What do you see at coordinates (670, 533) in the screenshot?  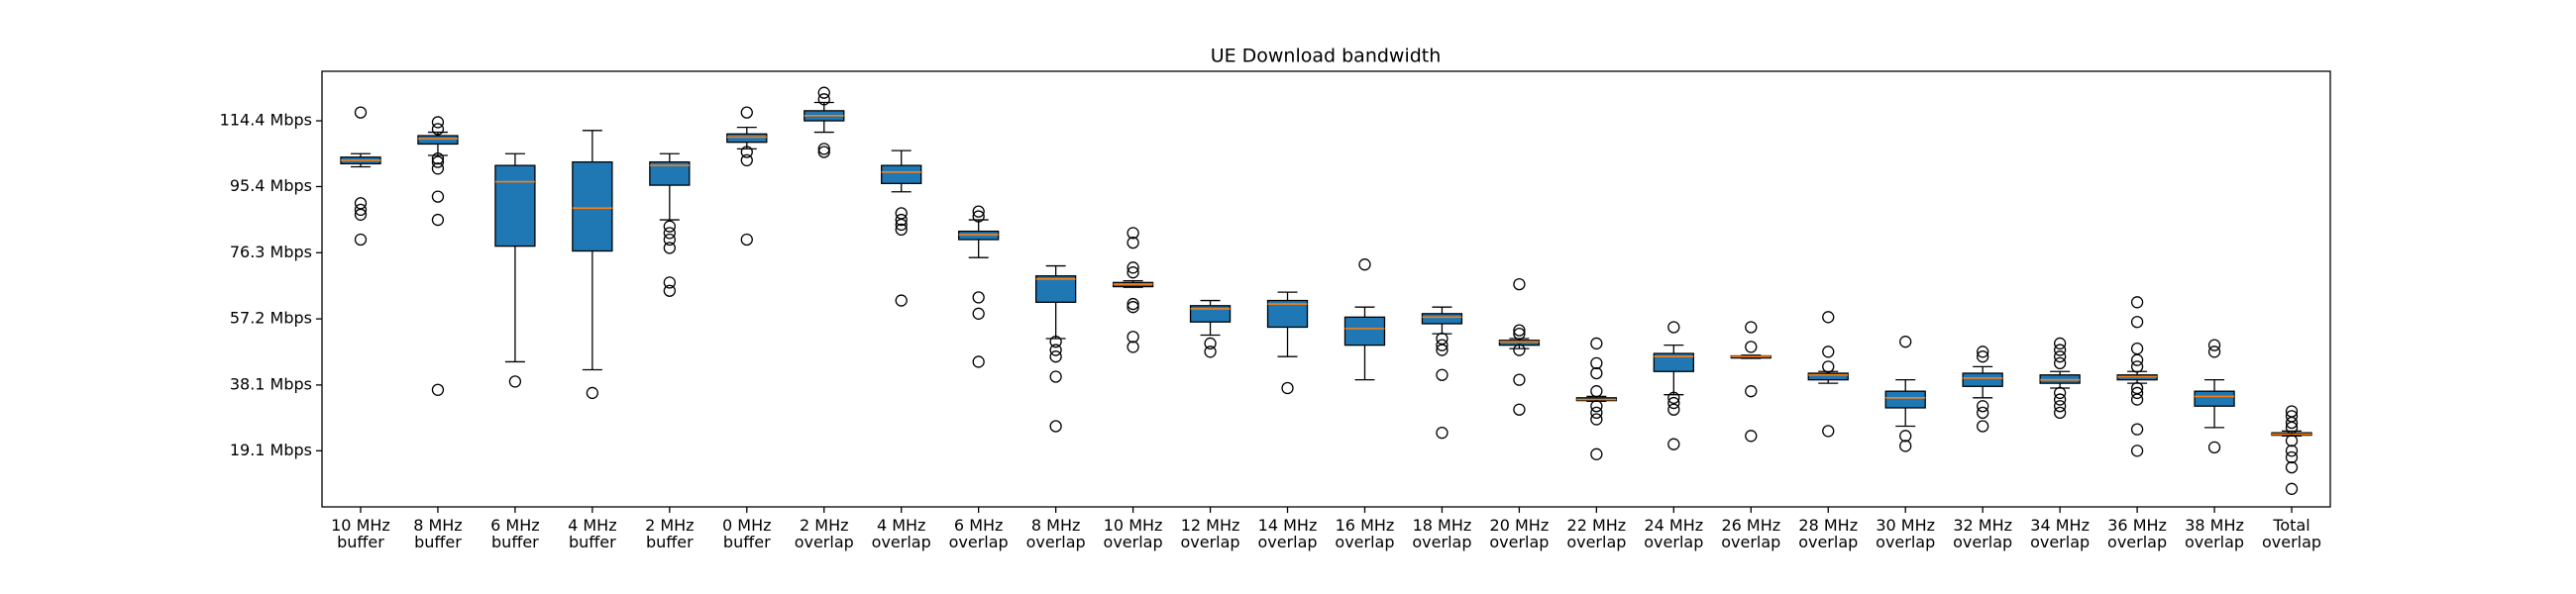 I see `x-tick-label: 2 MHz buffer` at bounding box center [670, 533].